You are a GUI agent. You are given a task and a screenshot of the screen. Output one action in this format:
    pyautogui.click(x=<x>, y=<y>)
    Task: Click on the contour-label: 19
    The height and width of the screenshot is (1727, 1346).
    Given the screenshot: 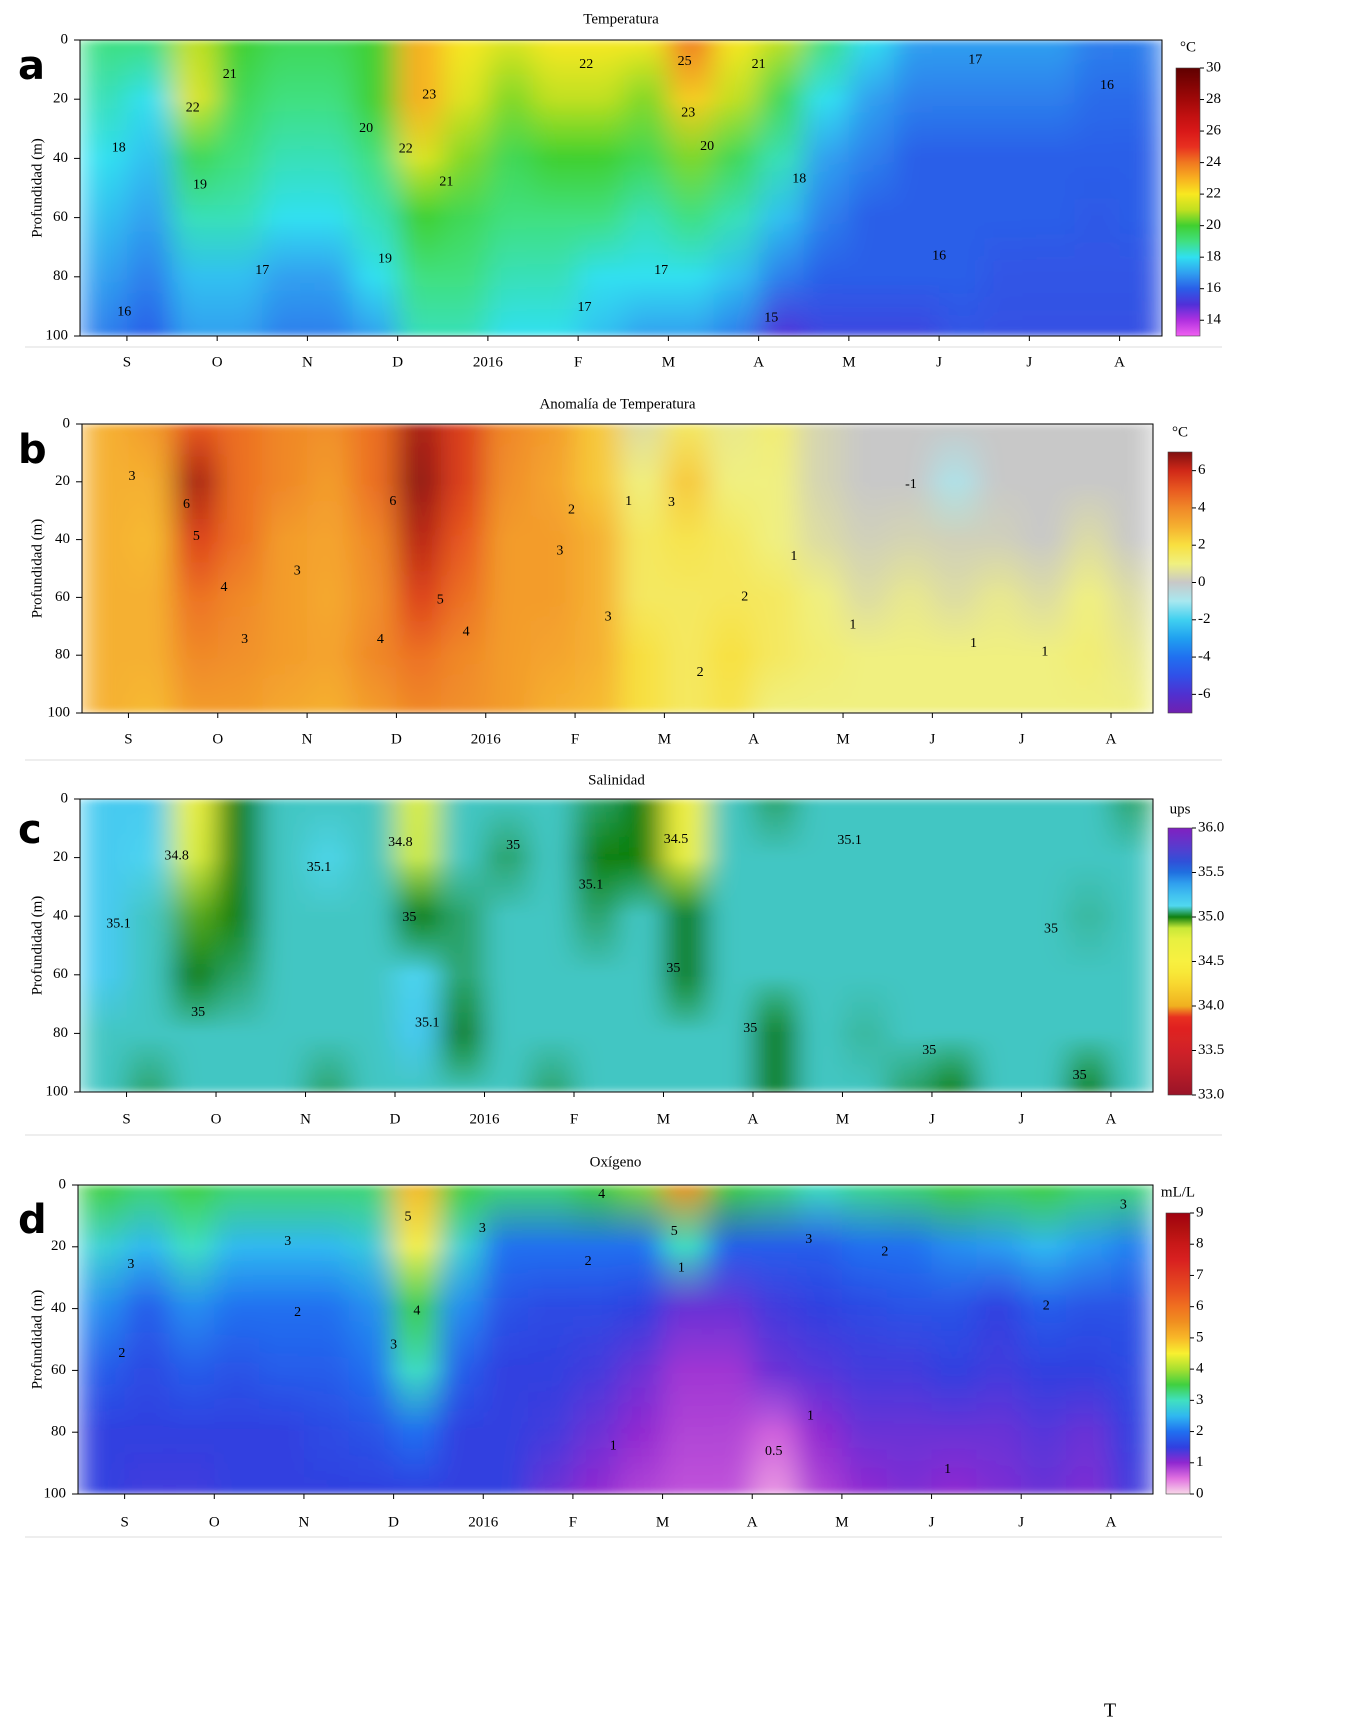 What is the action you would take?
    pyautogui.click(x=200, y=184)
    